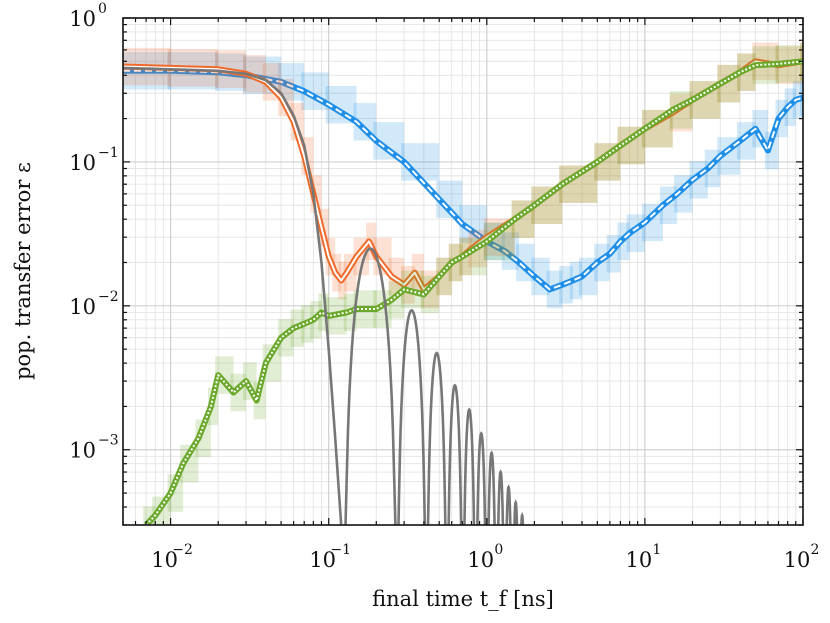 Image resolution: width=830 pixels, height=623 pixels. I want to click on x-tick-label-exponent: −2, so click(182, 550).